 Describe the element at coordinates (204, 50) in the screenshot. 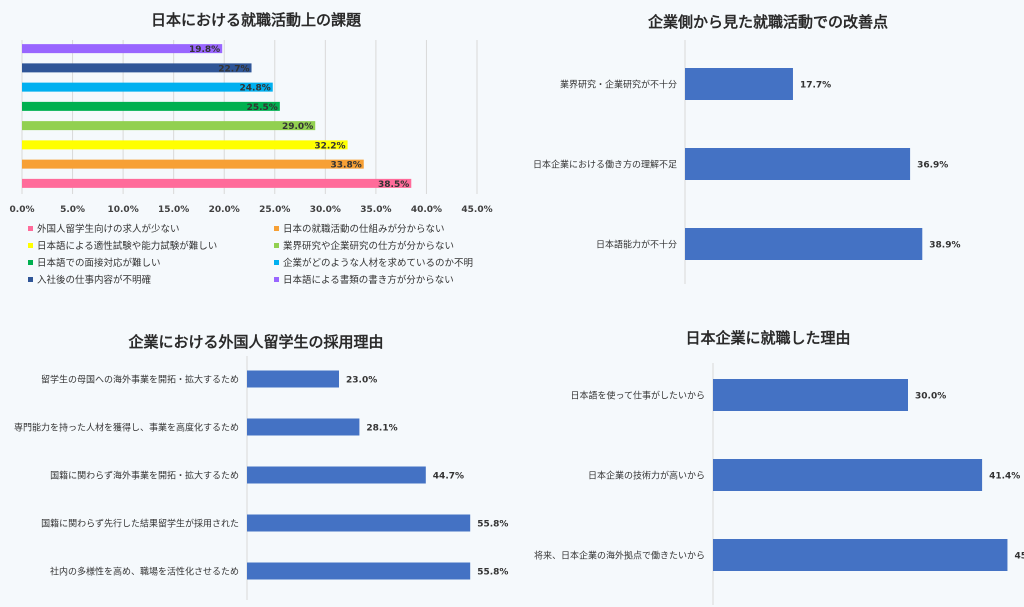

I see `data-label: 19.8%` at that location.